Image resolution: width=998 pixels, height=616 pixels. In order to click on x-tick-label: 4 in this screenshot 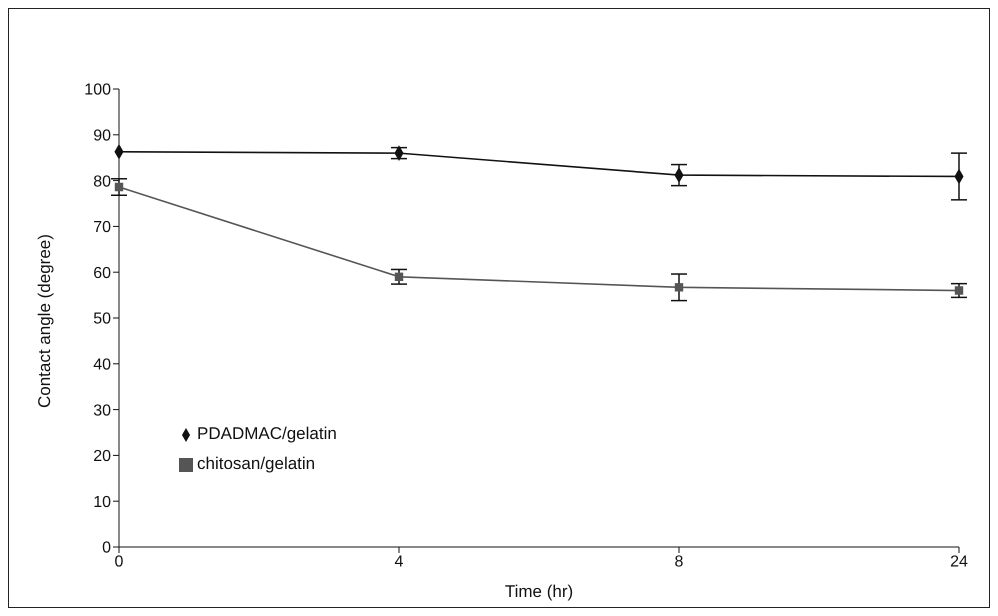, I will do `click(399, 561)`.